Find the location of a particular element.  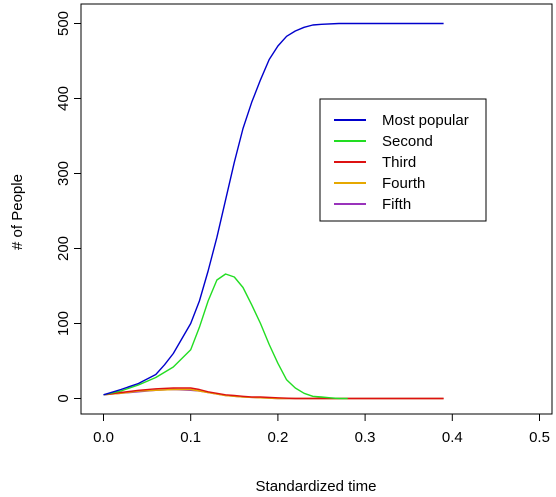

y-axis-title: # of People is located at coordinates (17, 212).